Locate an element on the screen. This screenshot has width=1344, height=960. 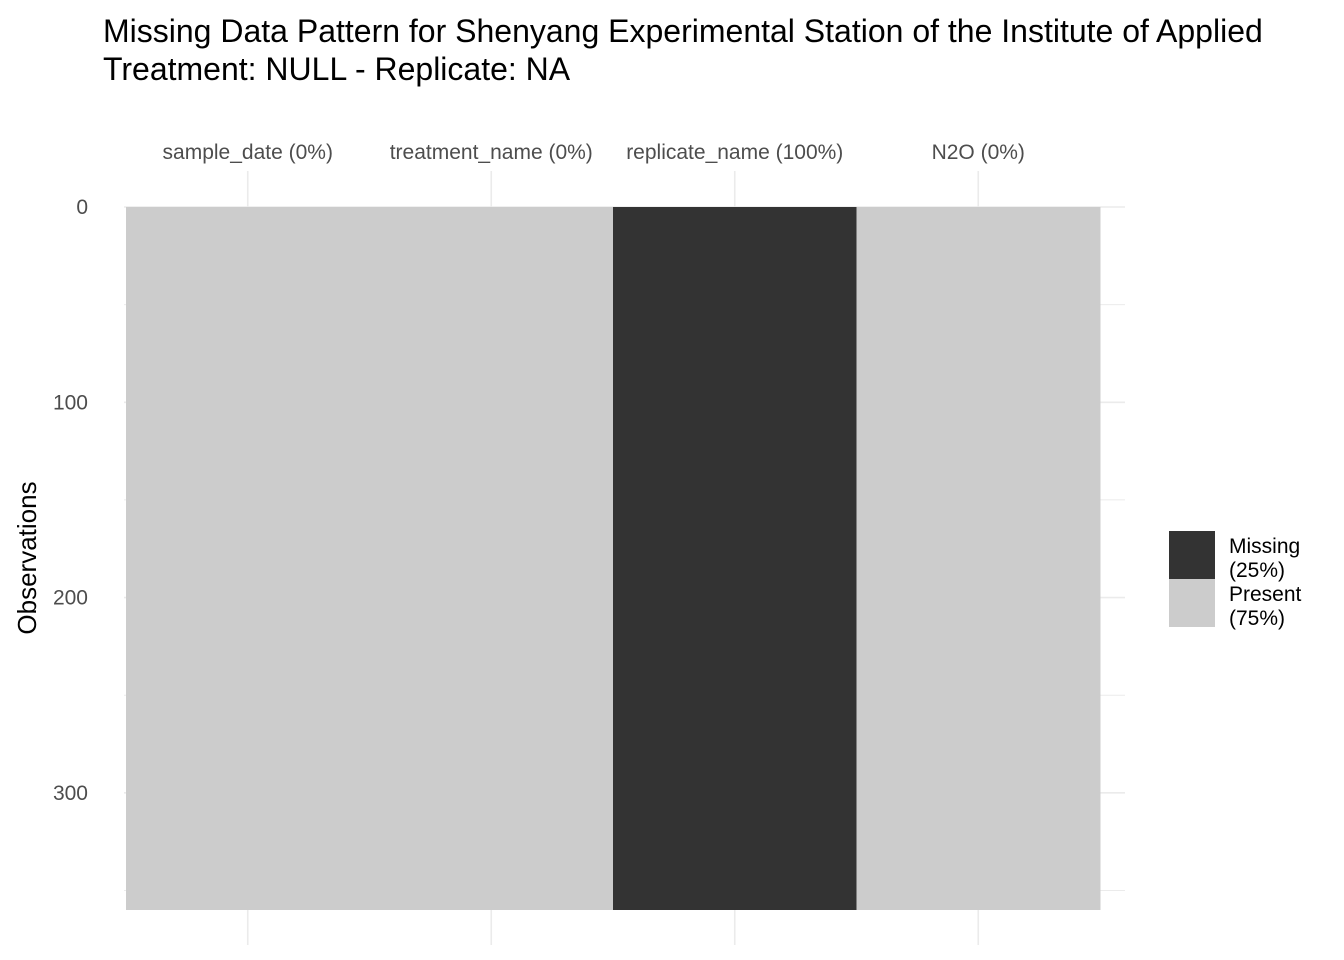
legend-pct-present: (75%) is located at coordinates (1257, 618).